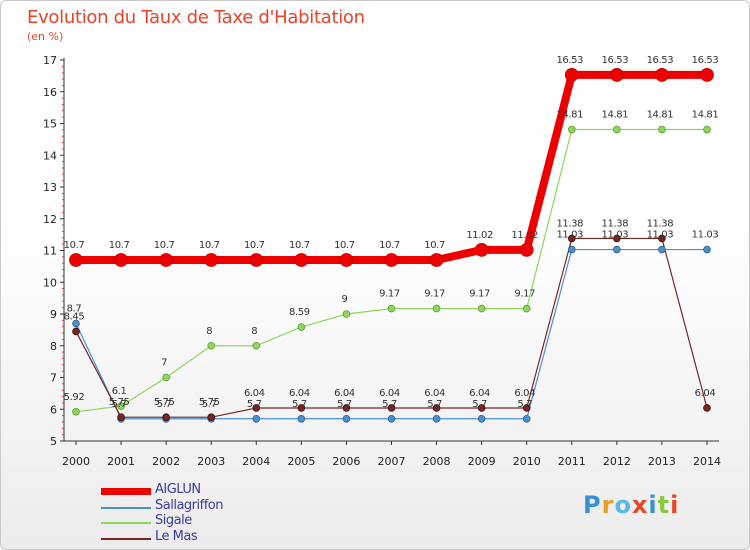 Image resolution: width=750 pixels, height=550 pixels. I want to click on data-label-sallagriffon: 8.7, so click(74, 309).